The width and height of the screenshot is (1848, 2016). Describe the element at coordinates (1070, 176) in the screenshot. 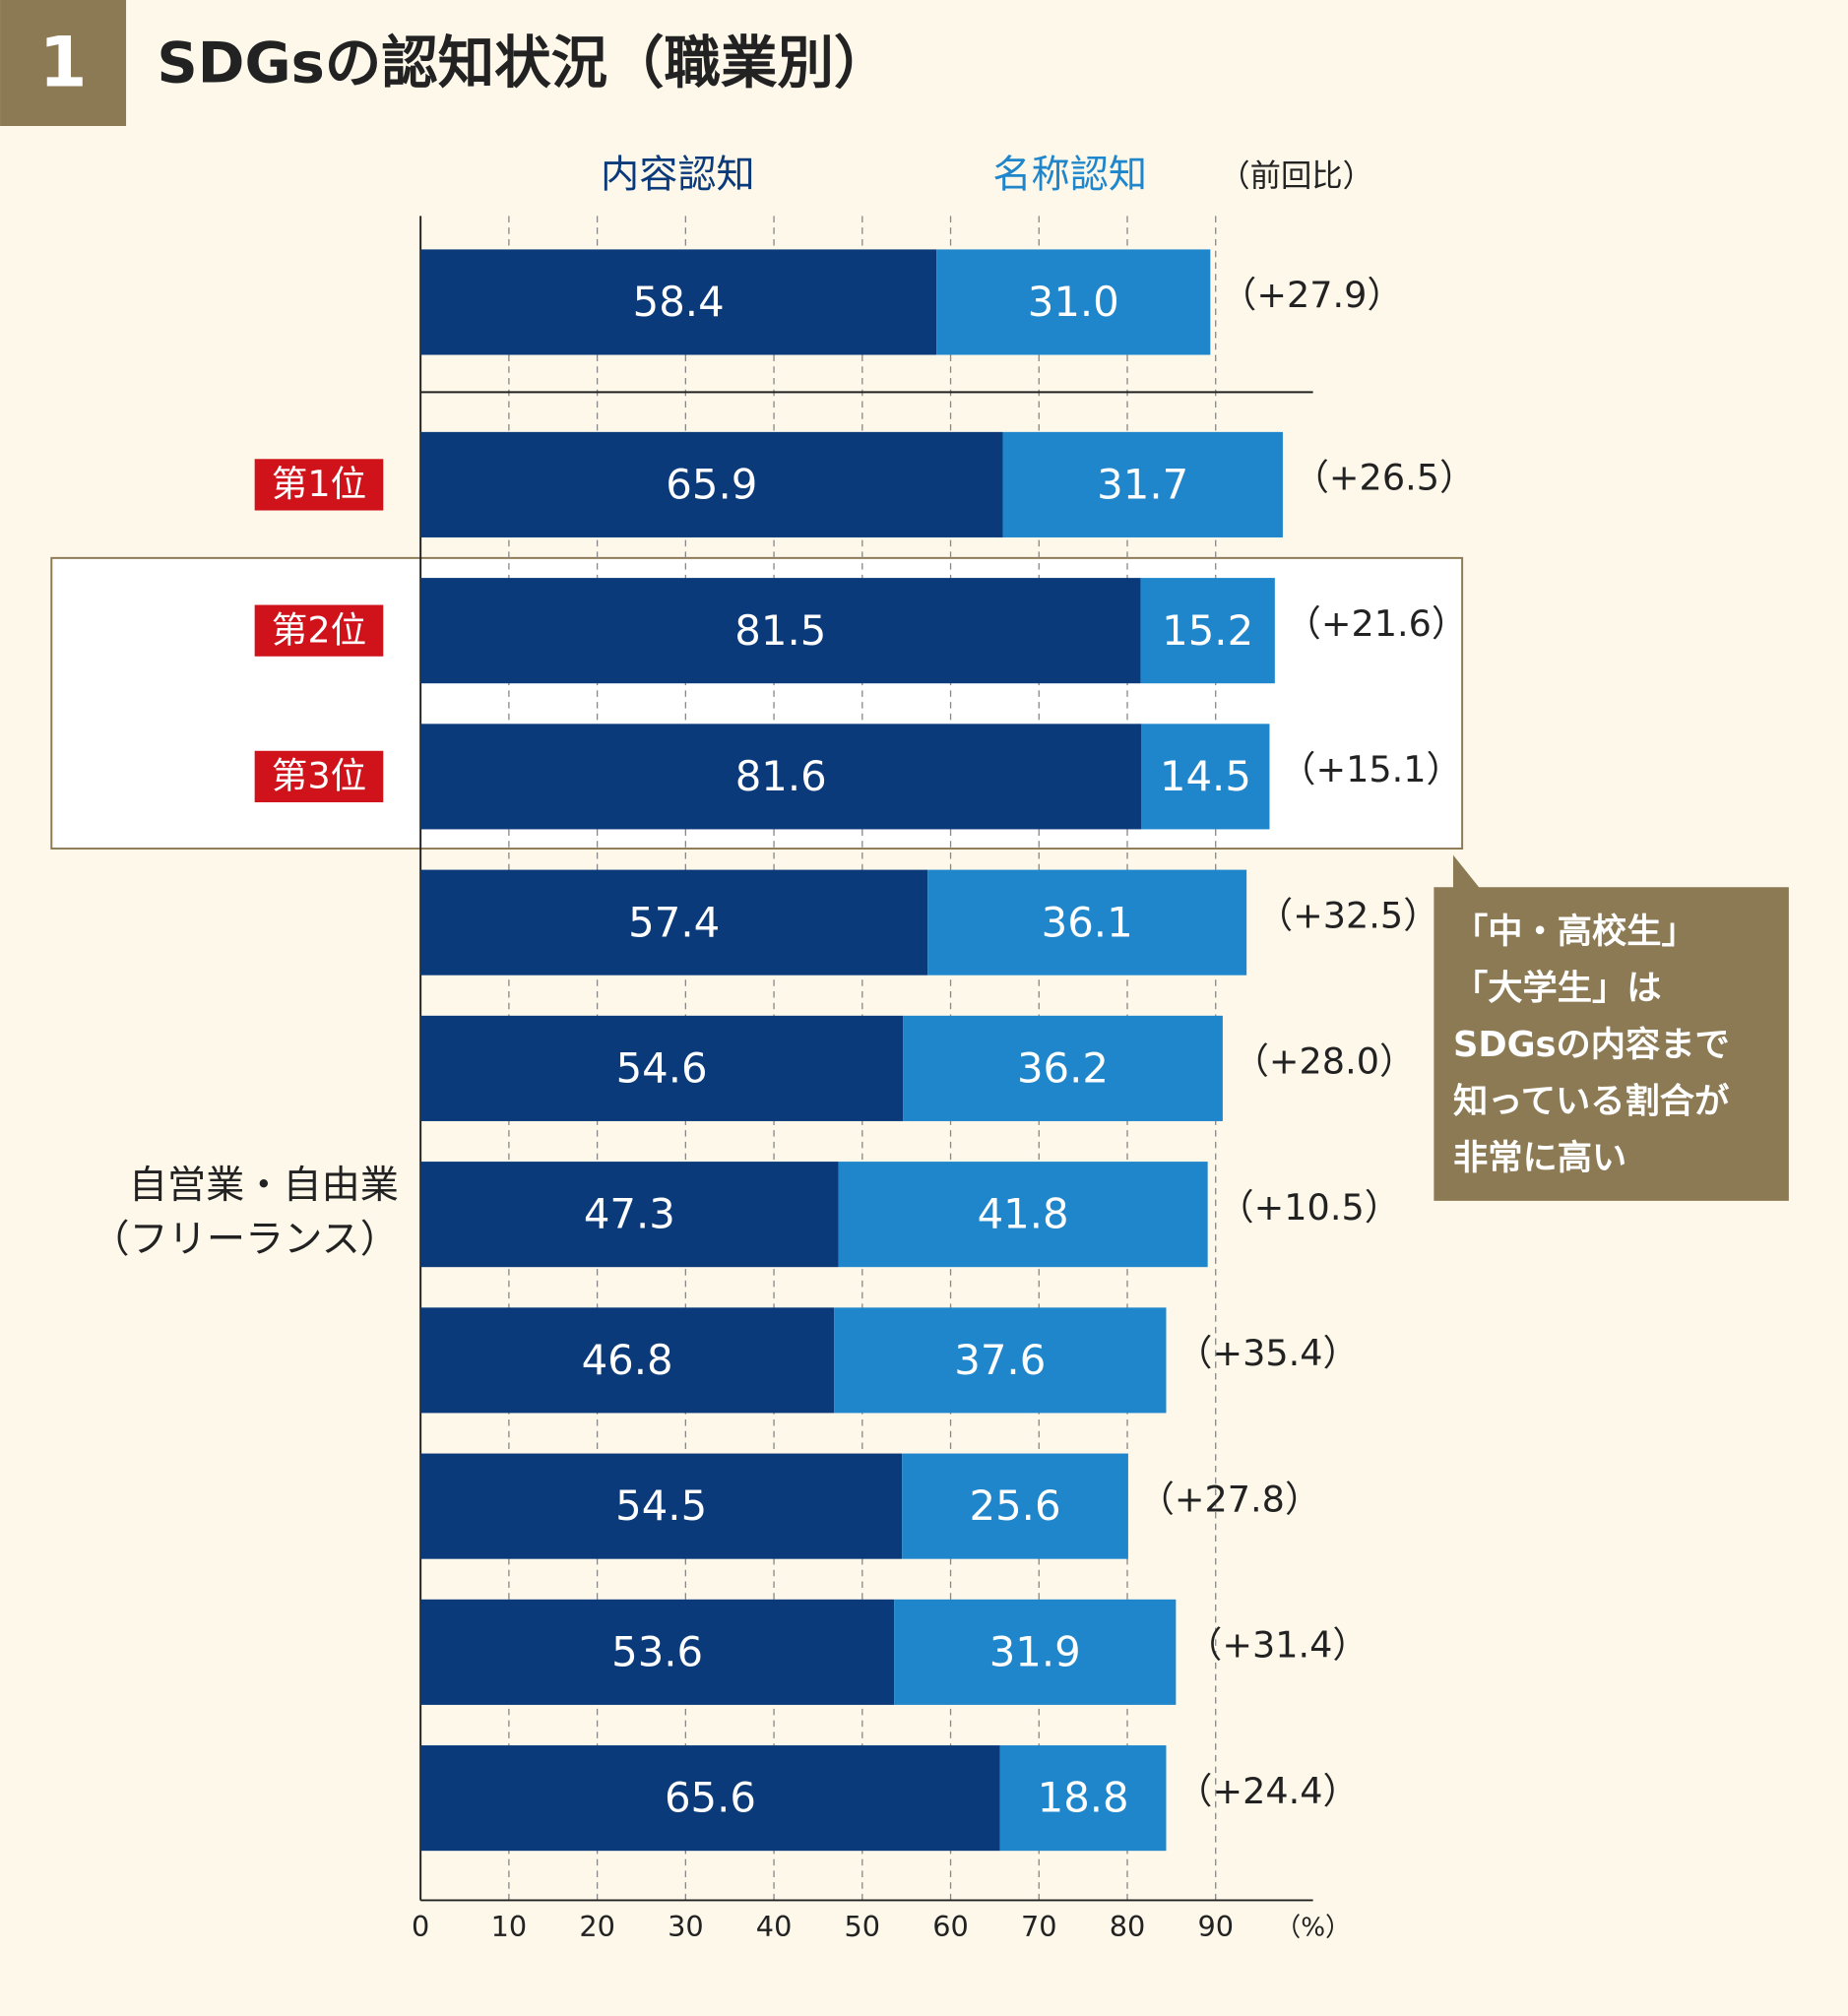

I see `legend-label: 名称認知` at that location.